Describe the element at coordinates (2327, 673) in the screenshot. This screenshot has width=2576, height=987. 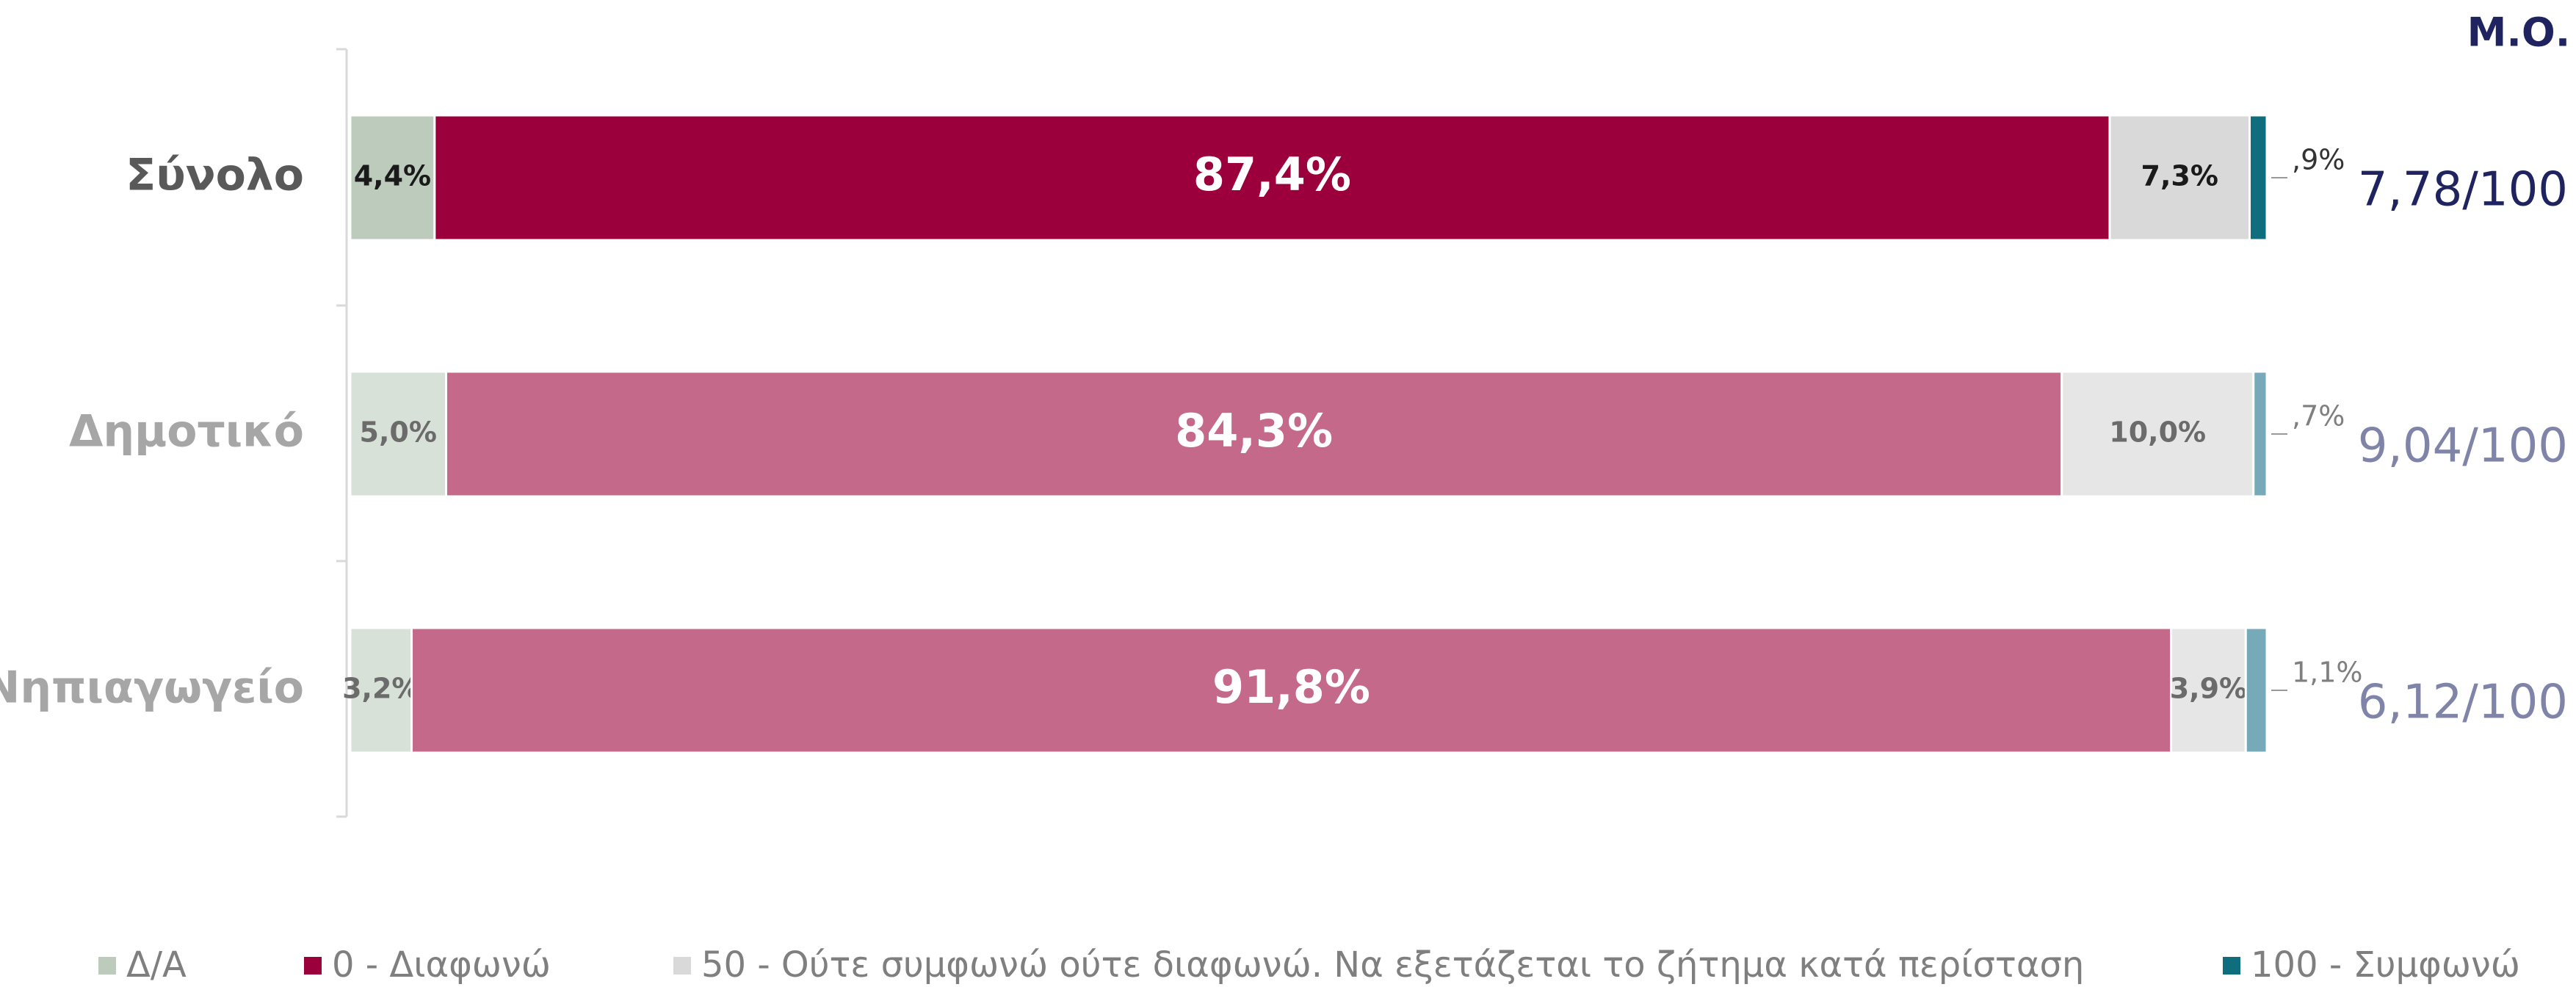
I see `value-label: 1,1%` at that location.